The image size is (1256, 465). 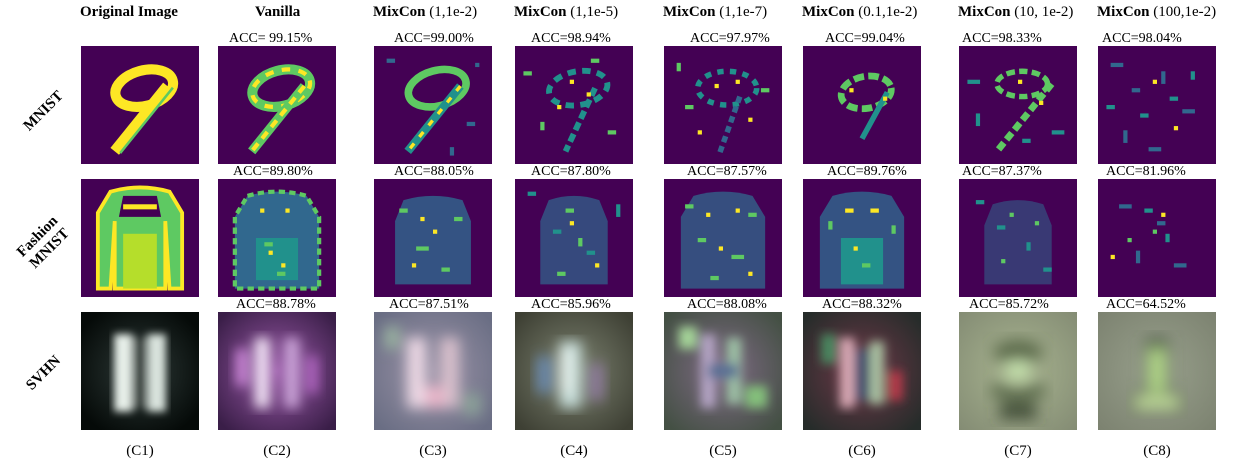 I want to click on fashion-mixcon-1-1e-7-image, so click(x=723, y=238).